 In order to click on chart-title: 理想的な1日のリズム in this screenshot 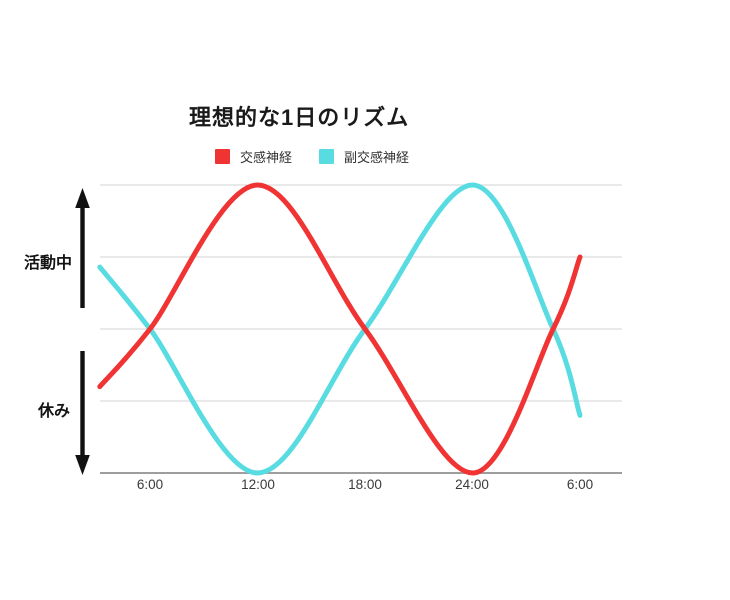, I will do `click(299, 117)`.